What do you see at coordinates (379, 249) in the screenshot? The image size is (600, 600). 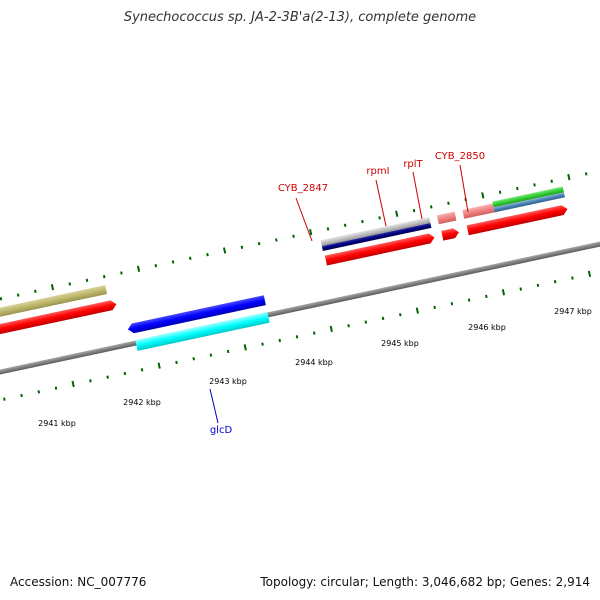 I see `cds-arrow-cyb2847` at bounding box center [379, 249].